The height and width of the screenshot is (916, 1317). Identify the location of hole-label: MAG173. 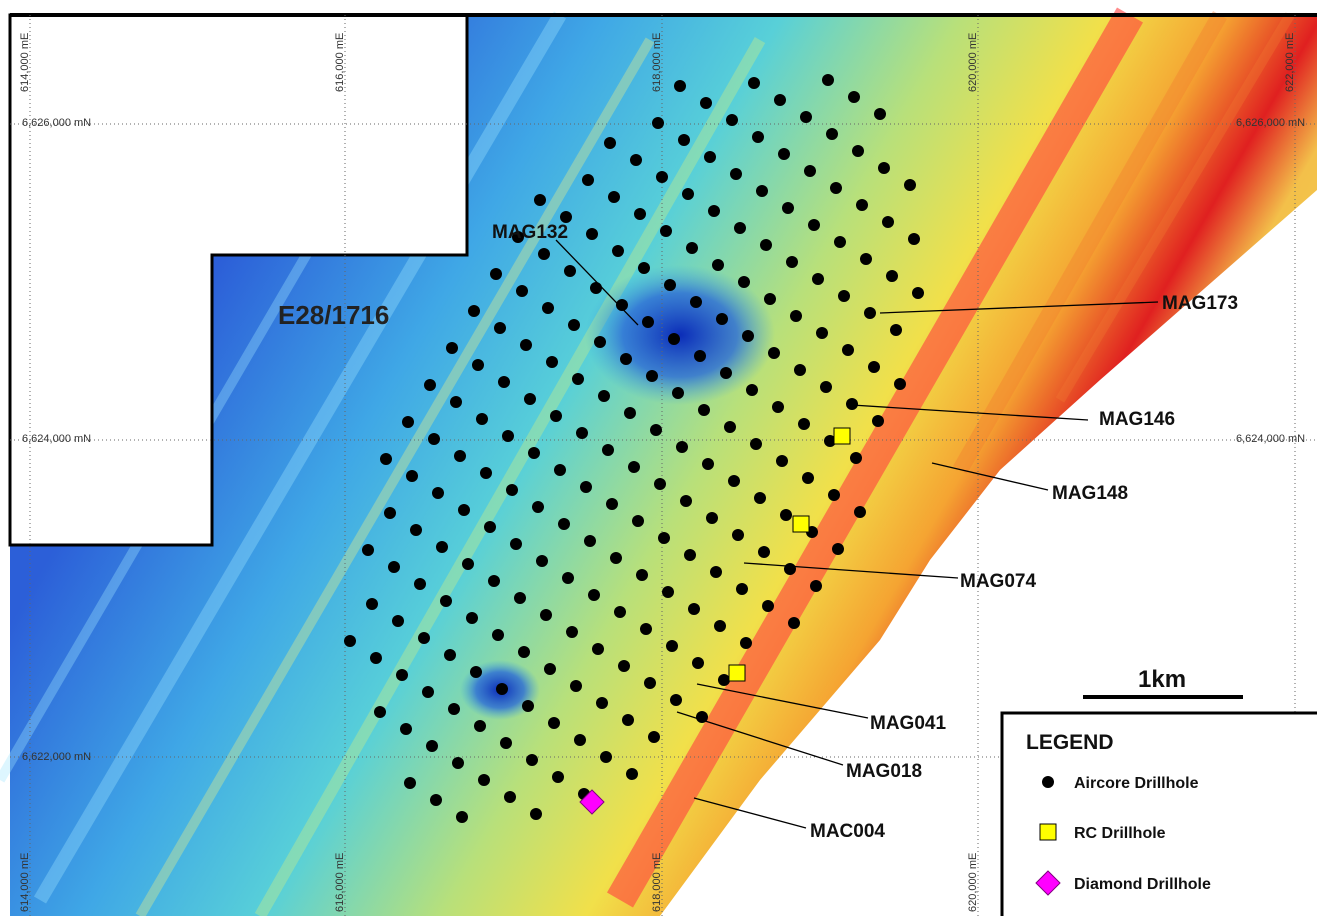
(1200, 303).